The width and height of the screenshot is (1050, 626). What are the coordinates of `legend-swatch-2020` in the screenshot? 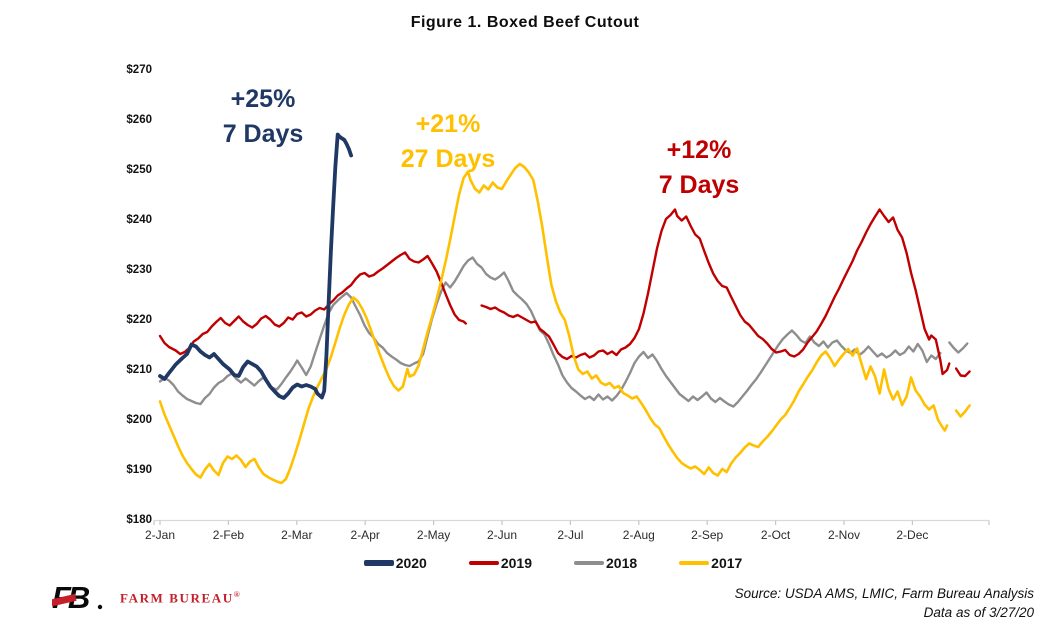 It's located at (378, 563).